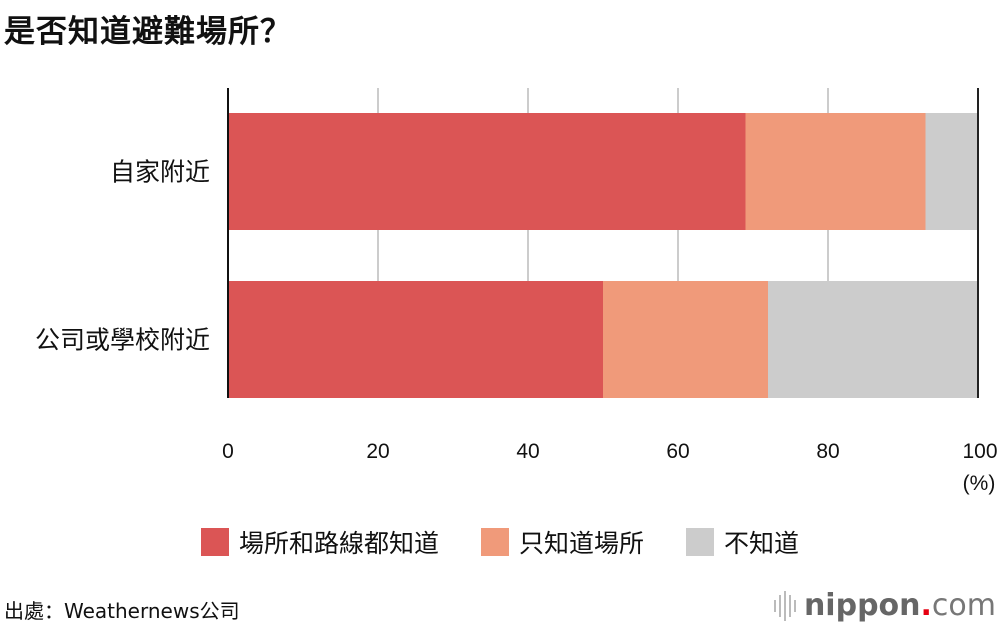  Describe the element at coordinates (827, 451) in the screenshot. I see `x-tick-label: 80` at that location.